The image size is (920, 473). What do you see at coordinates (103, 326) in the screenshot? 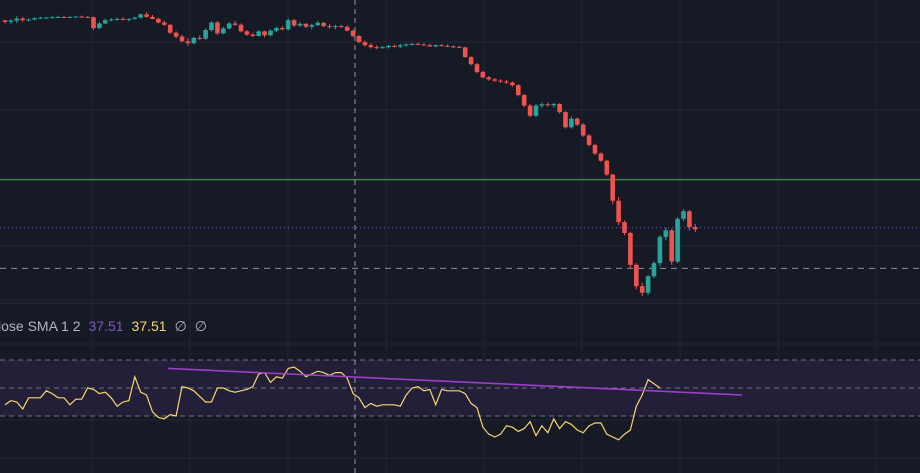
I see `indicator-legend: lose SMA 1 2 37.51 37.51 ∅ ∅` at bounding box center [103, 326].